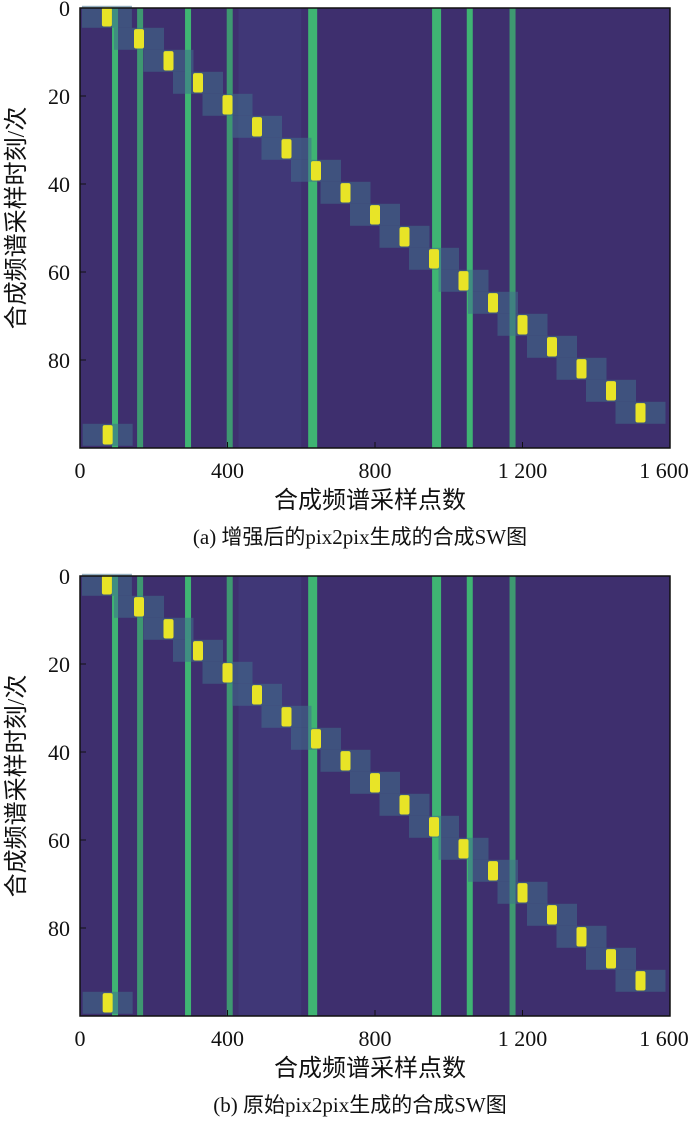 This screenshot has width=700, height=1123. Describe the element at coordinates (360, 537) in the screenshot. I see `figure-caption: (a) 增强后的pix2pix生成的合成SW图` at that location.